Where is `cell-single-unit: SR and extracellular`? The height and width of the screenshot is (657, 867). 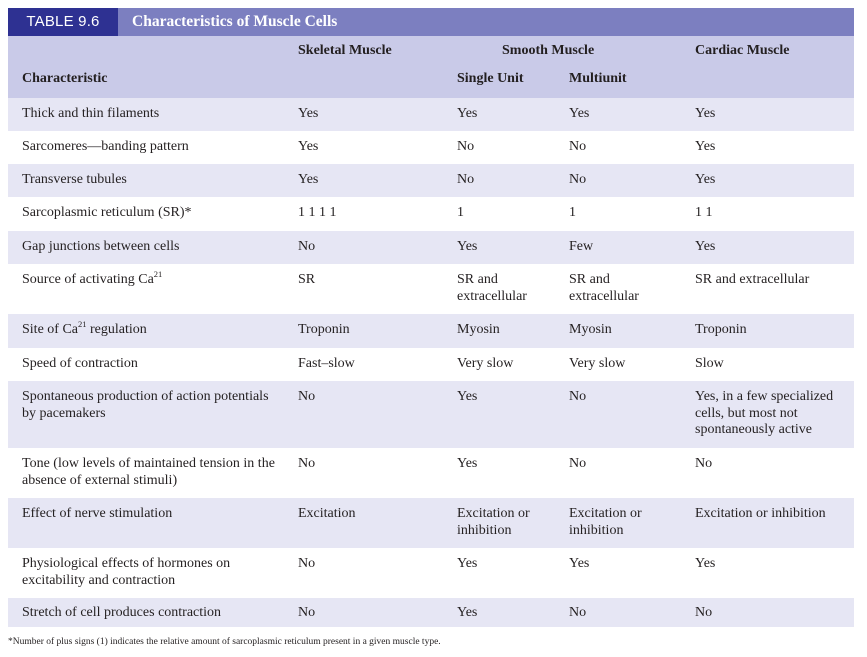
cell-single-unit: SR and extracellular is located at coordinates (492, 288).